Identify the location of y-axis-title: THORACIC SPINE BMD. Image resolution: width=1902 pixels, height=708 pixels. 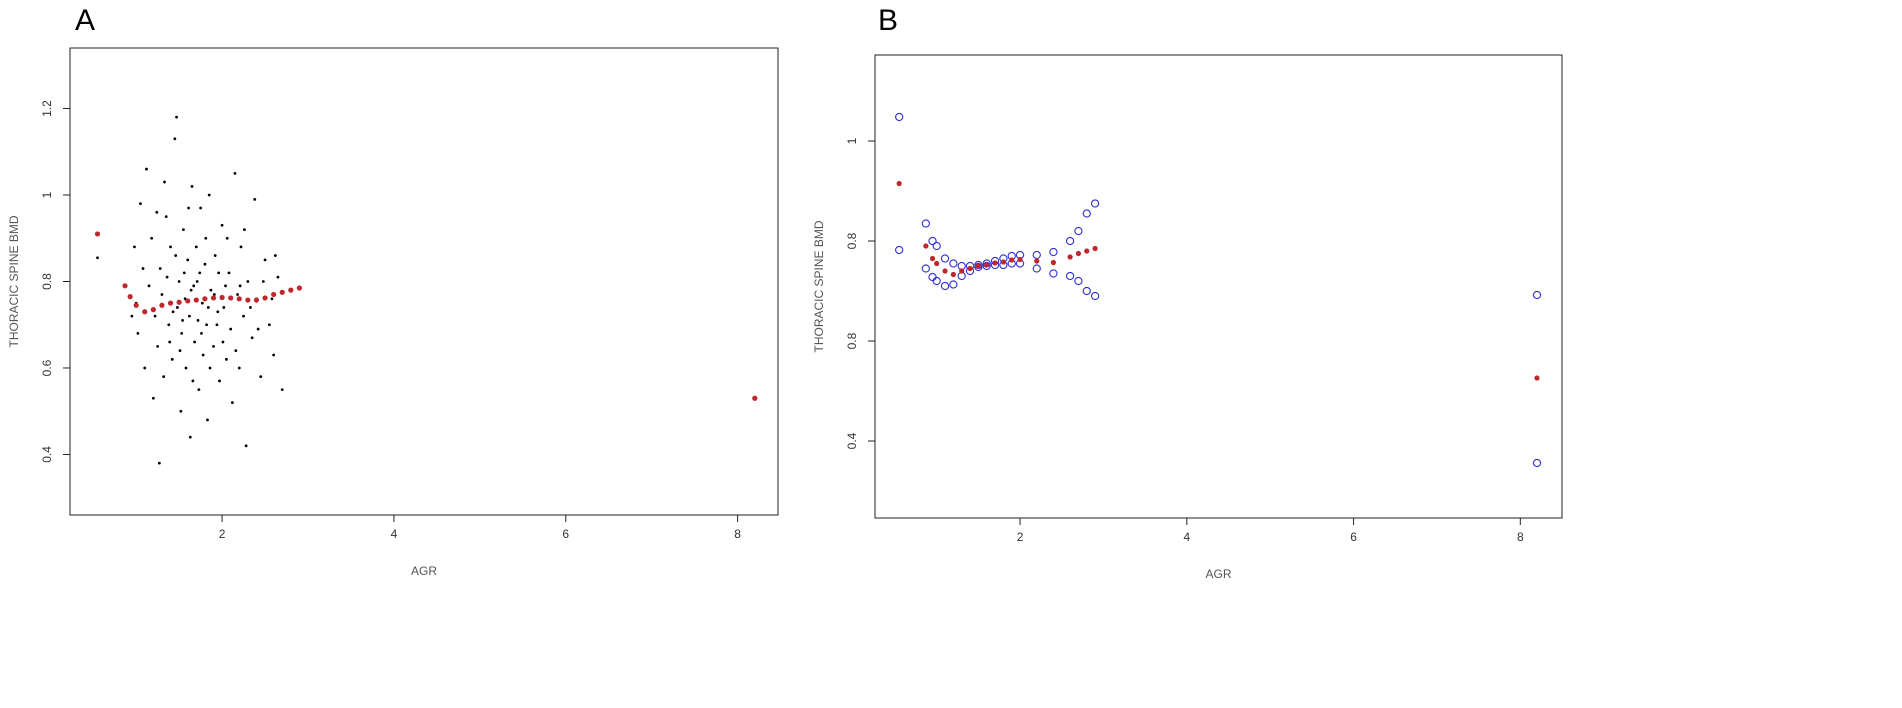
(819, 286).